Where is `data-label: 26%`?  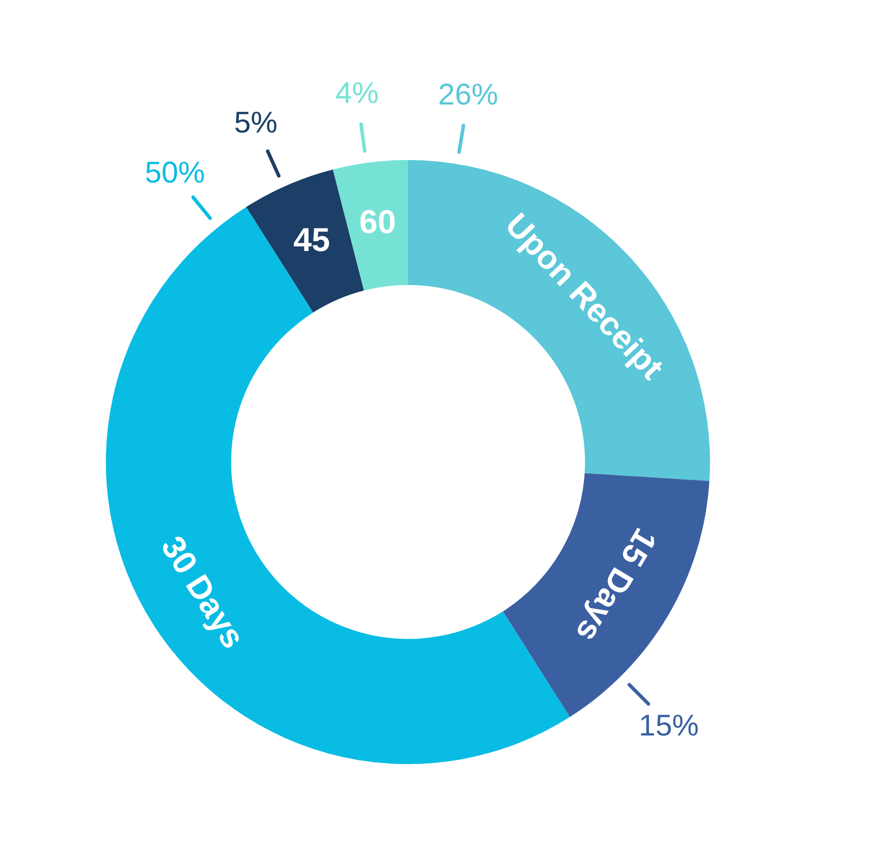
data-label: 26% is located at coordinates (468, 95).